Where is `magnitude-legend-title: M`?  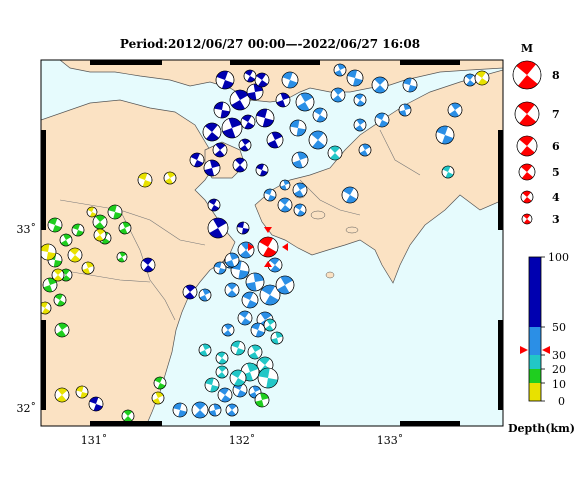
magnitude-legend-title: M is located at coordinates (527, 48).